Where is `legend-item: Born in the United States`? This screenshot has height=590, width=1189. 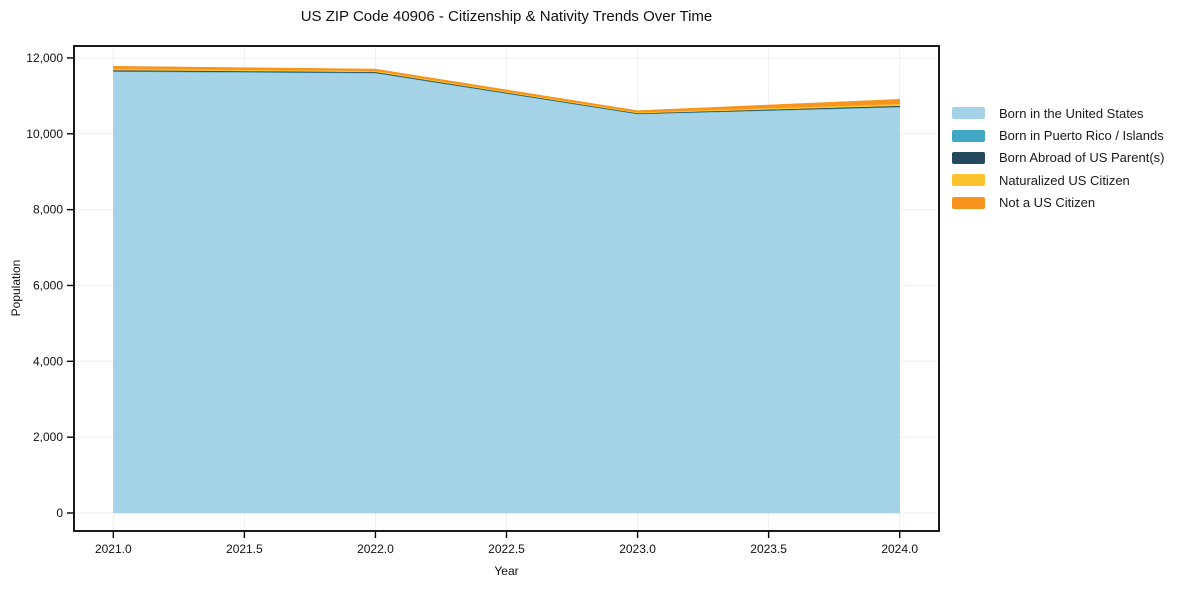
legend-item: Born in the United States is located at coordinates (1058, 113).